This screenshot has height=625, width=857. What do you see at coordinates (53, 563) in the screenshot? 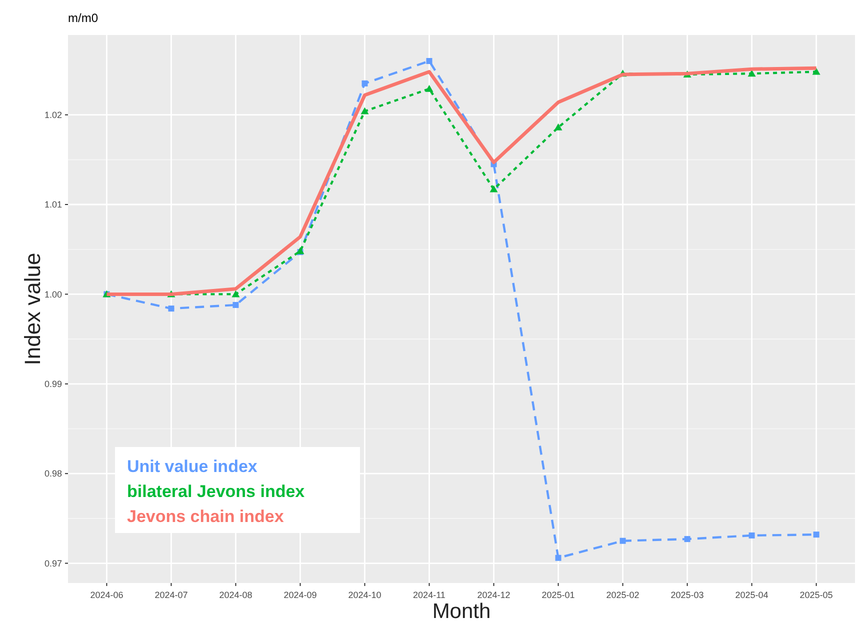
I see `y-tick-label: 0.97` at bounding box center [53, 563].